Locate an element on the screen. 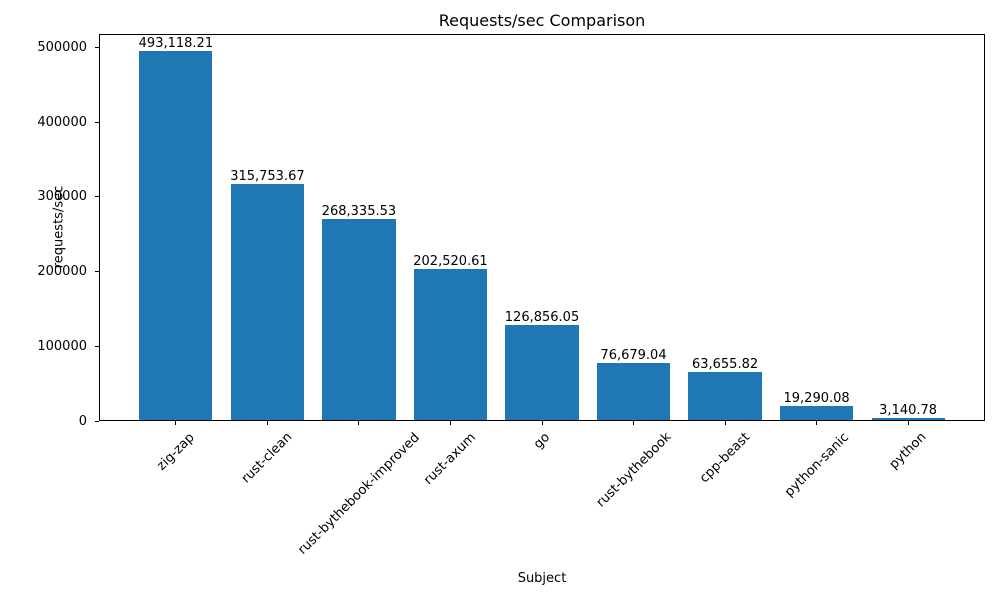 The width and height of the screenshot is (1000, 600). bar-value-label: 493,118.21 is located at coordinates (176, 44).